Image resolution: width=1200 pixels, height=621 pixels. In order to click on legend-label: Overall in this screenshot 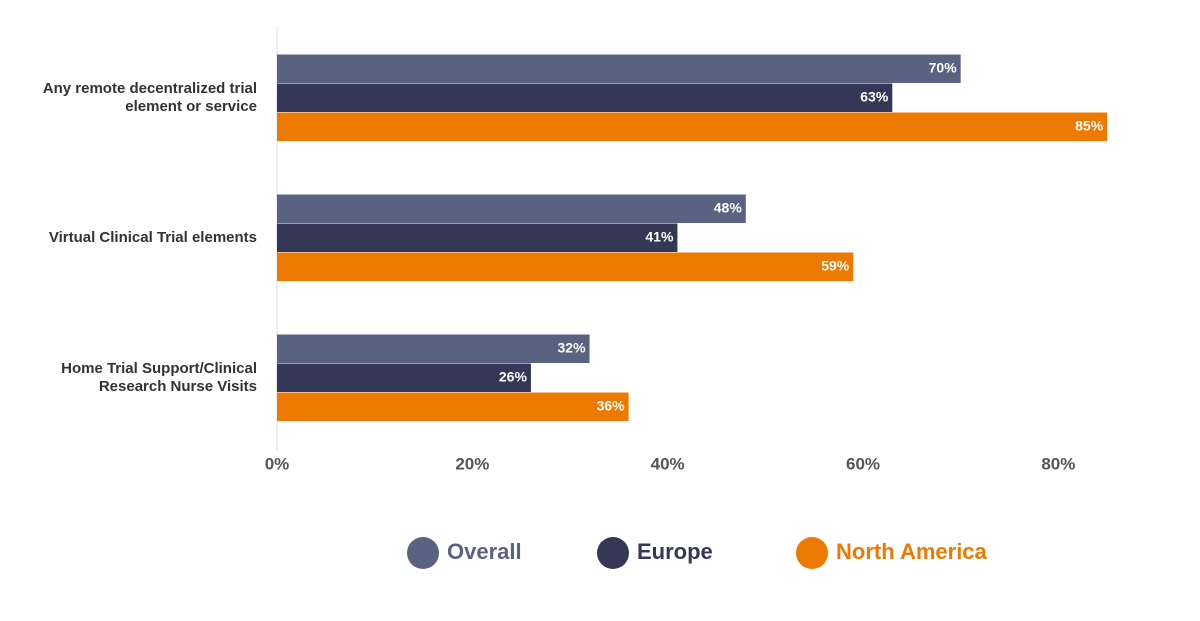, I will do `click(484, 551)`.